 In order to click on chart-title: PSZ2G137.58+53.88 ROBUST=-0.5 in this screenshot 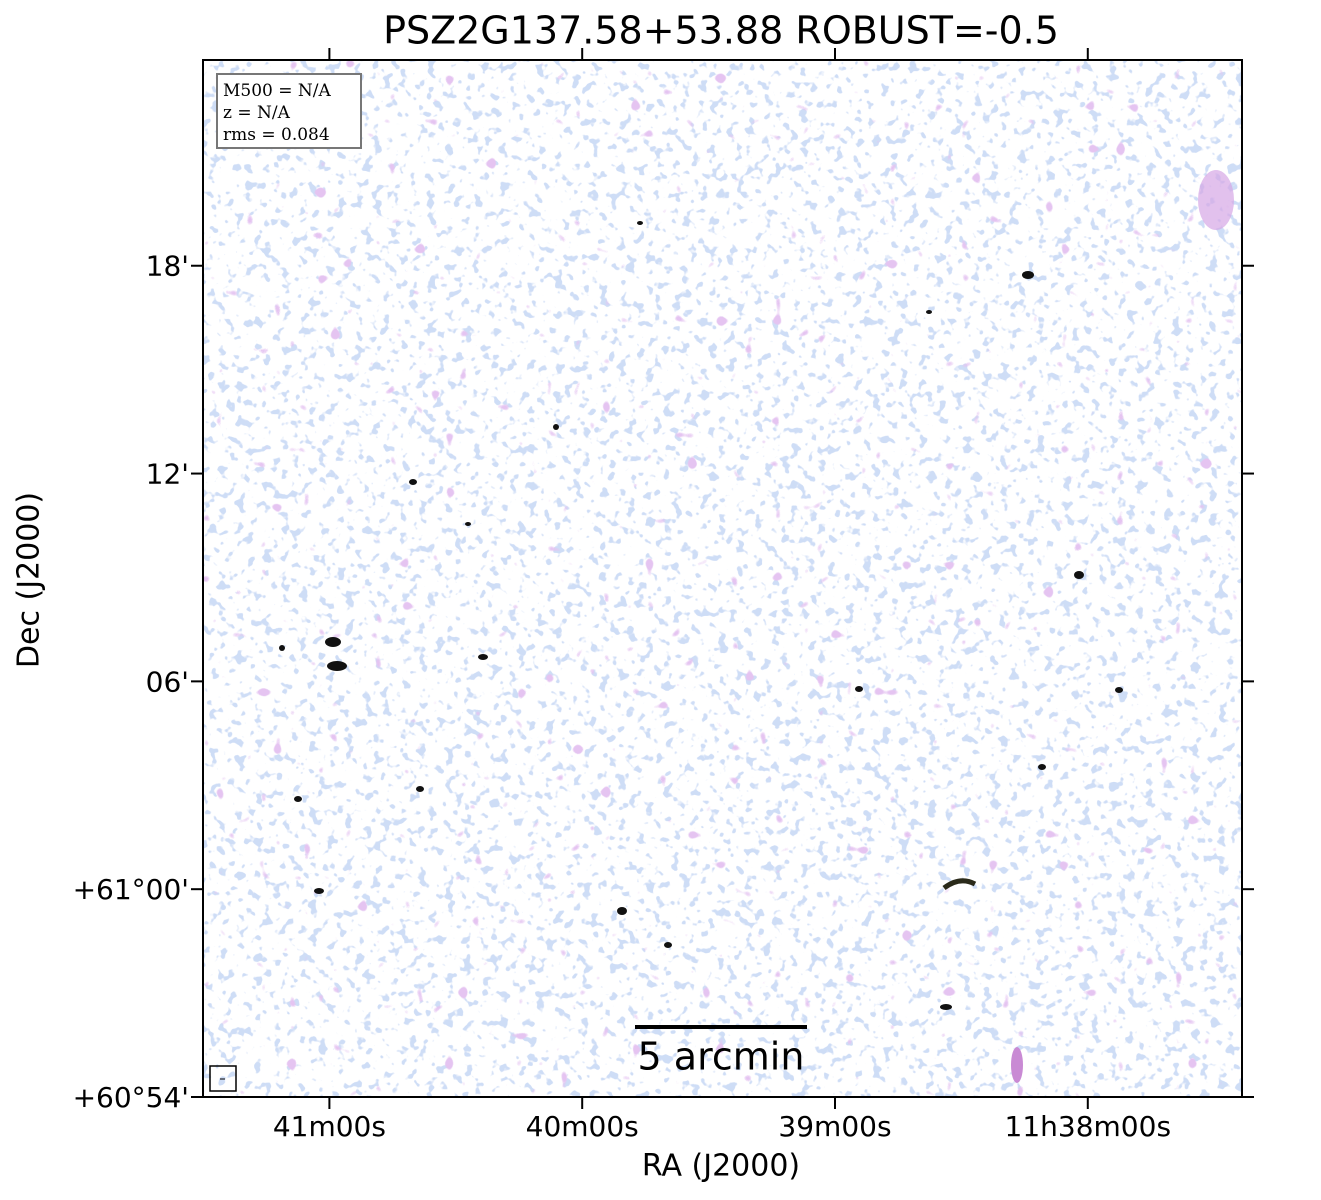, I will do `click(721, 31)`.